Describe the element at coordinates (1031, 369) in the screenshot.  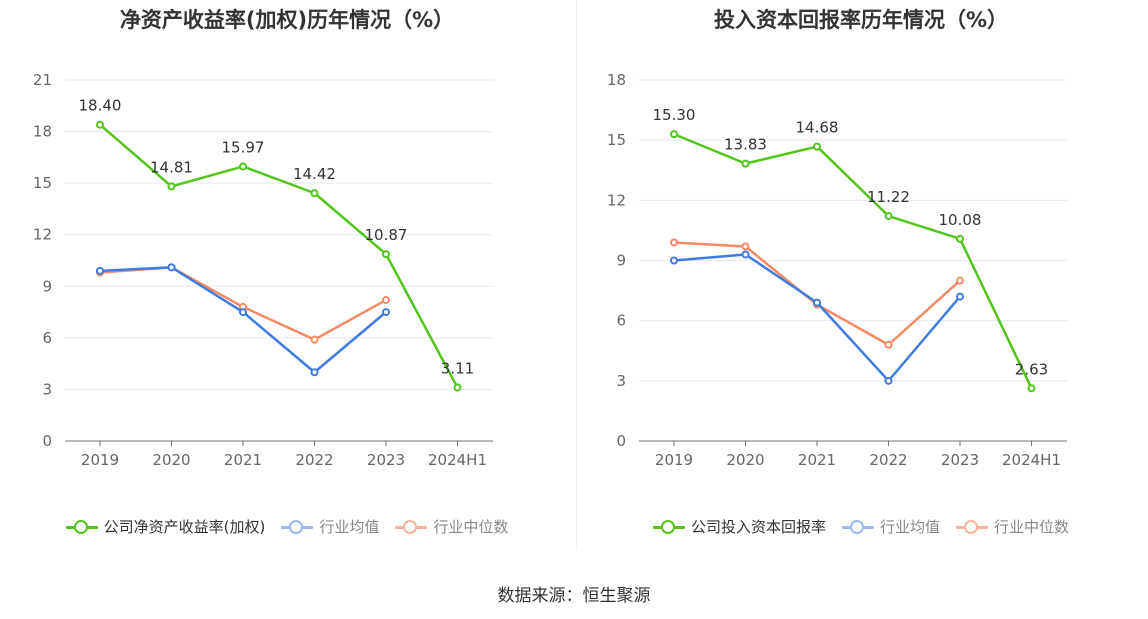
I see `data-label: 2.63` at that location.